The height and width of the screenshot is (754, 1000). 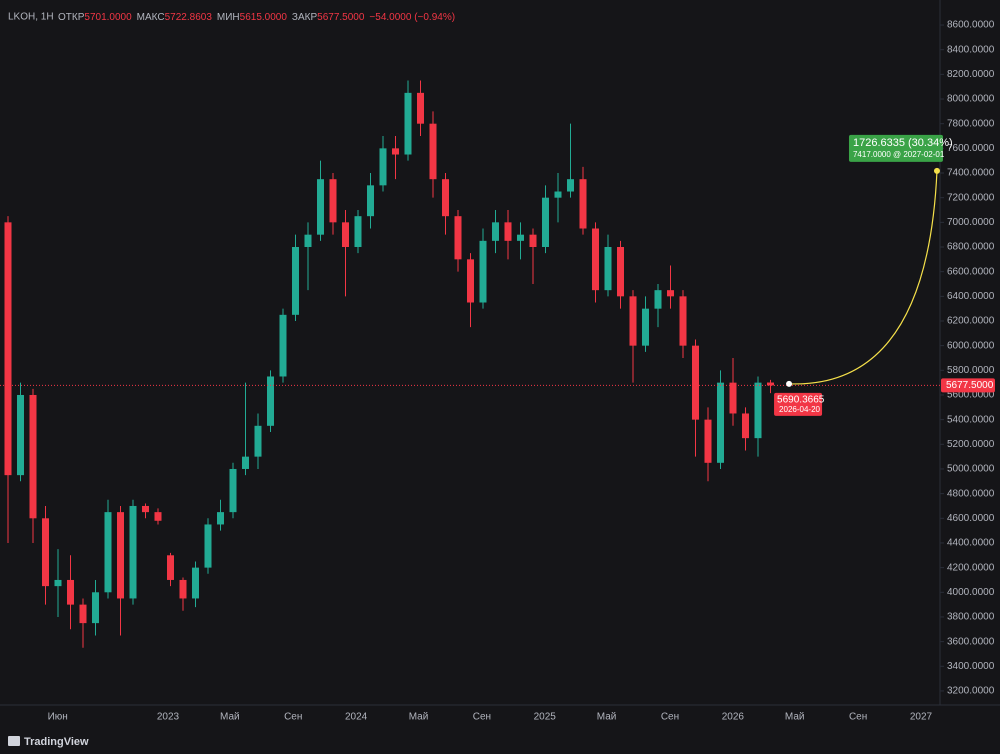 I want to click on brand-name: TradingView, so click(x=56, y=742).